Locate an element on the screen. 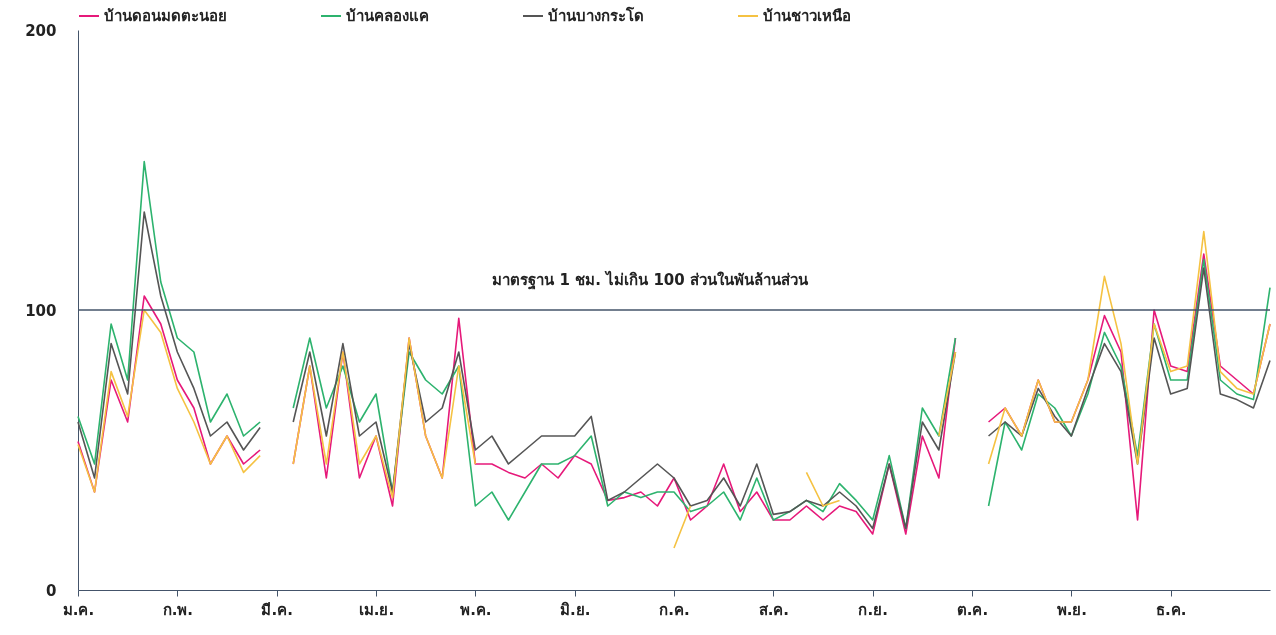 The width and height of the screenshot is (1276, 635). y-tick-label: 100 is located at coordinates (41, 310).